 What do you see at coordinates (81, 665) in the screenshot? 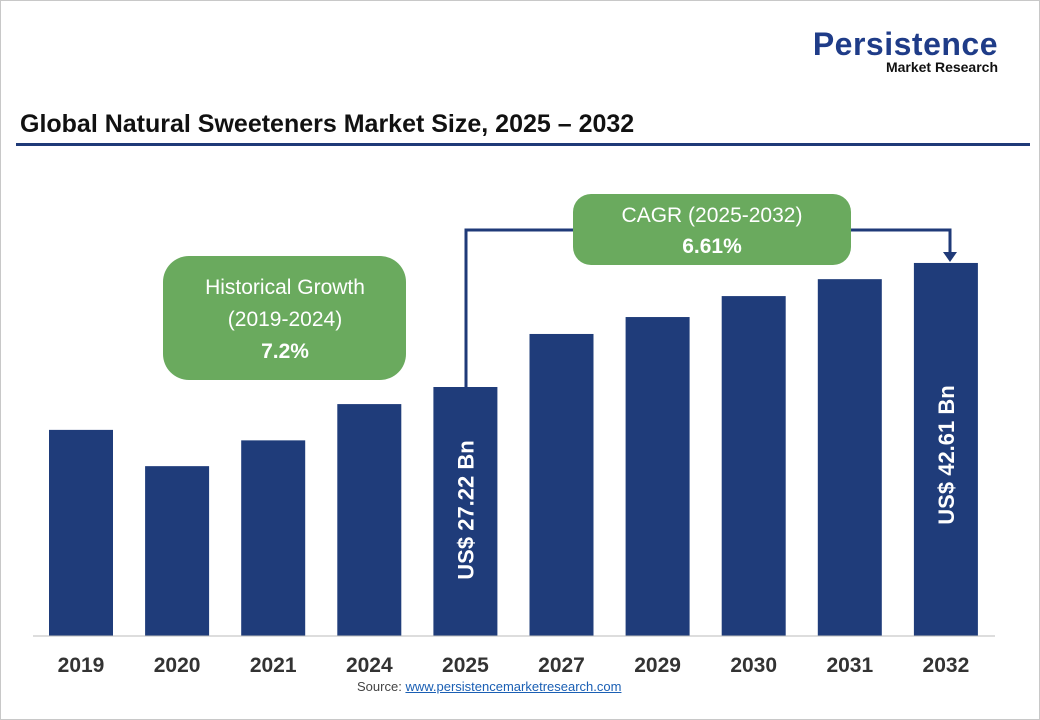
I see `x-tick-label: 2019` at bounding box center [81, 665].